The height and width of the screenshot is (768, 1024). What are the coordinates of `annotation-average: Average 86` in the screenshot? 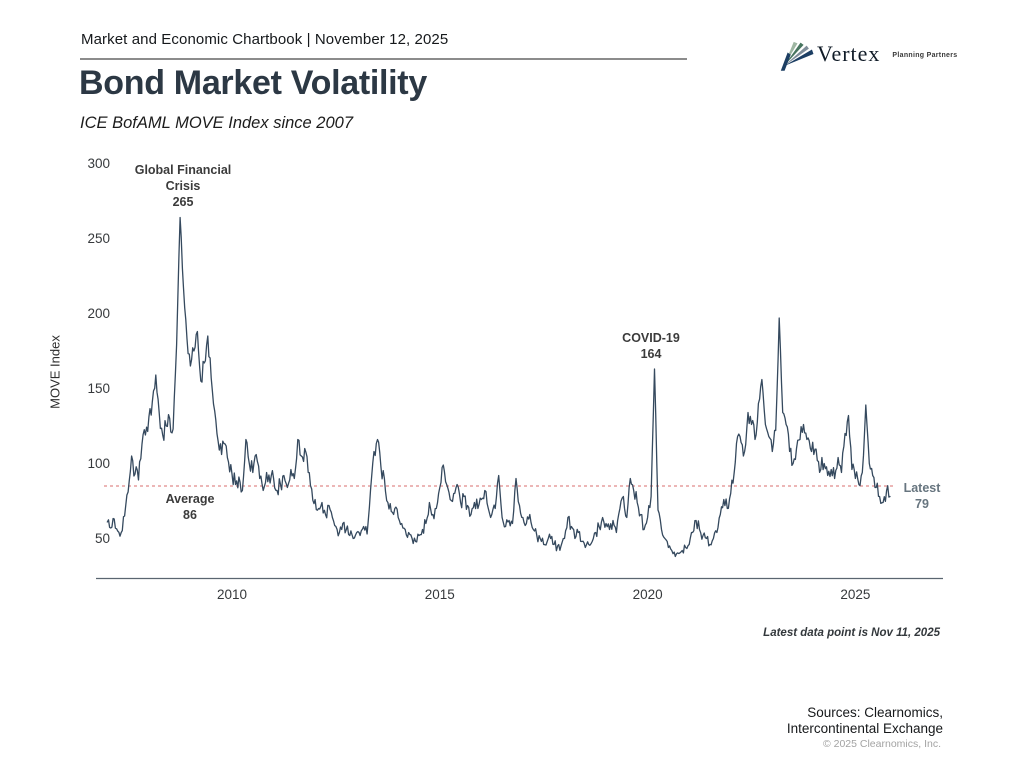 It's located at (190, 507).